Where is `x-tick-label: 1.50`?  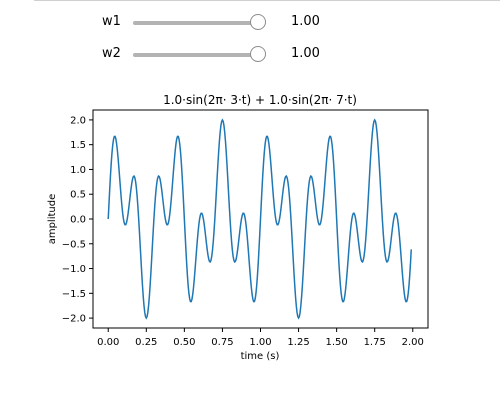 x-tick-label: 1.50 is located at coordinates (337, 342).